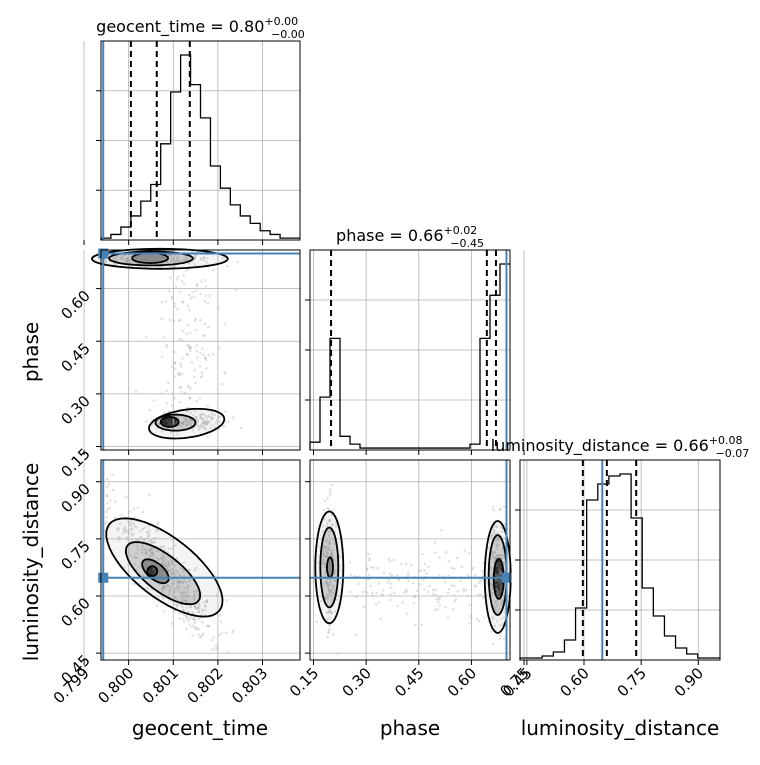 Image resolution: width=760 pixels, height=765 pixels. What do you see at coordinates (689, 682) in the screenshot?
I see `x-tick-label: 0.90` at bounding box center [689, 682].